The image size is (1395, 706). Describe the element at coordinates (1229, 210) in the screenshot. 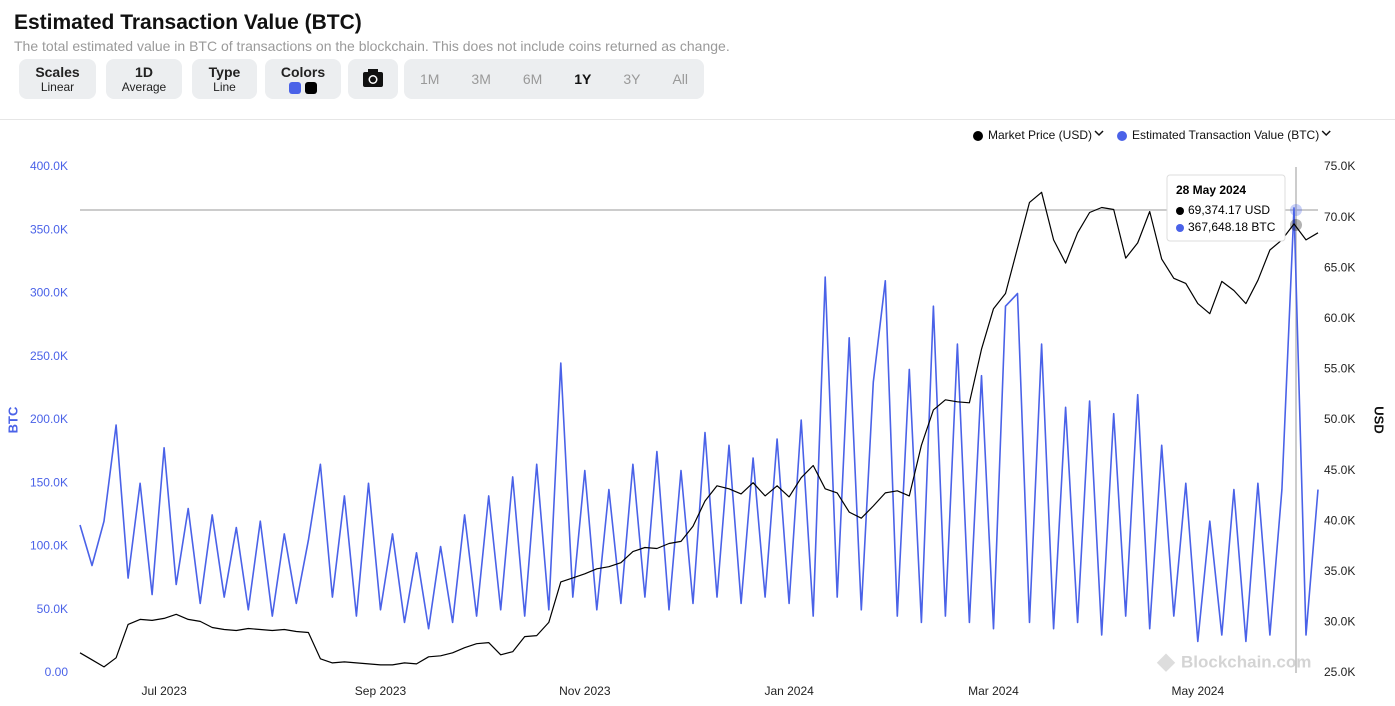

I see `tooltip-line: 69,374.17 USD` at that location.